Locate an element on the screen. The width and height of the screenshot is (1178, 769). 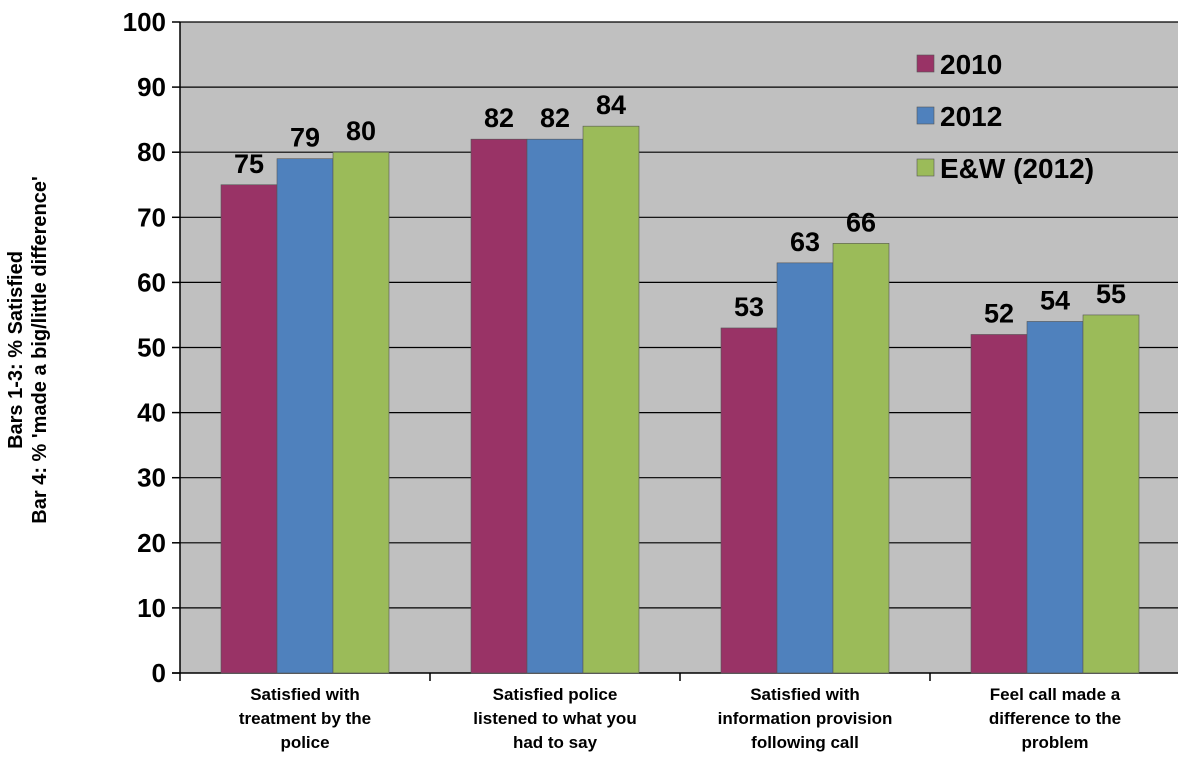
x-tick-label: treatment by the is located at coordinates (305, 718).